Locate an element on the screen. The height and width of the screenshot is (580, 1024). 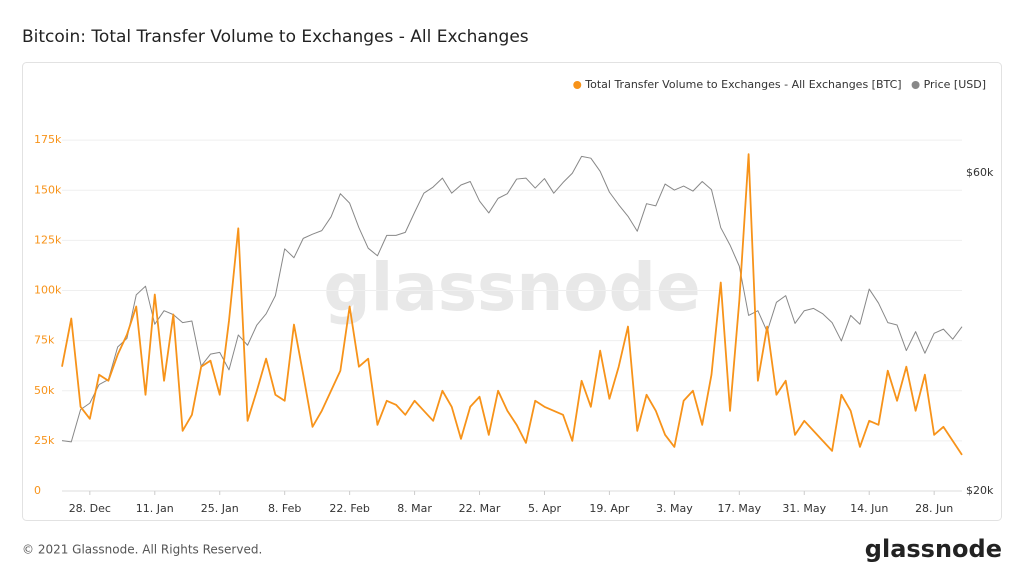
y-tick-label: 175k is located at coordinates (48, 139).